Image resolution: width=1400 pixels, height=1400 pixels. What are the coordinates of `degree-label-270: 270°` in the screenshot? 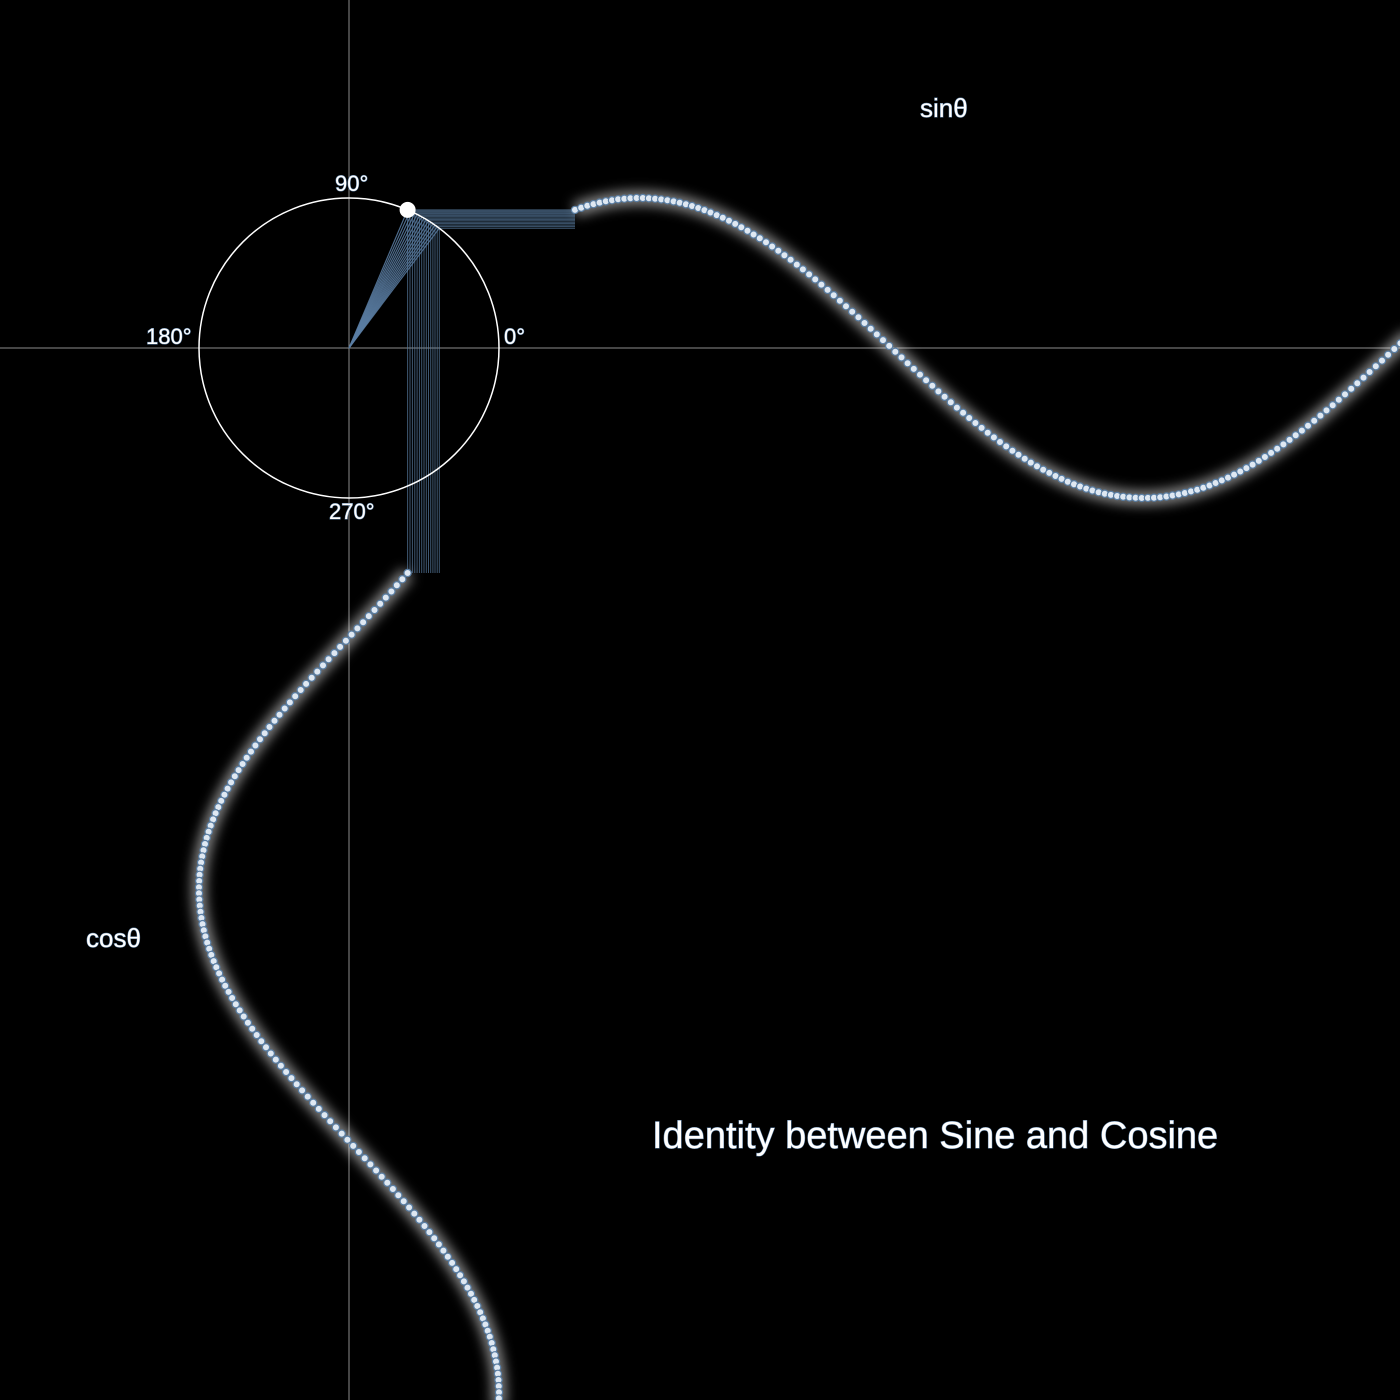 It's located at (352, 511).